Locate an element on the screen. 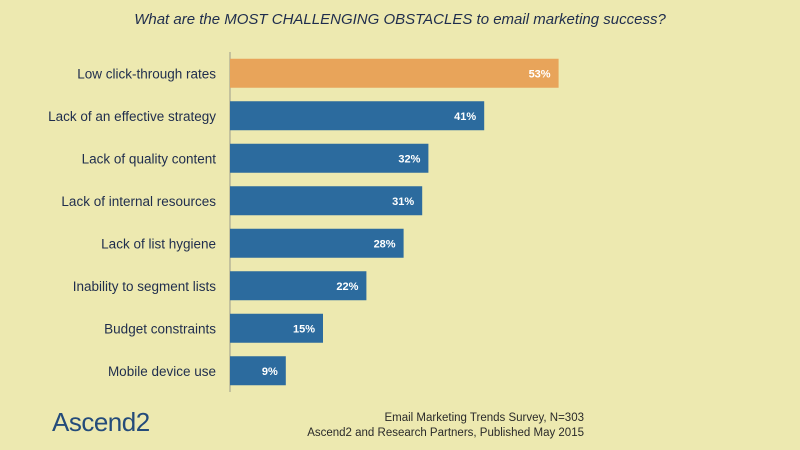 Image resolution: width=800 pixels, height=450 pixels. ascend2-logo: Ascend2 is located at coordinates (101, 422).